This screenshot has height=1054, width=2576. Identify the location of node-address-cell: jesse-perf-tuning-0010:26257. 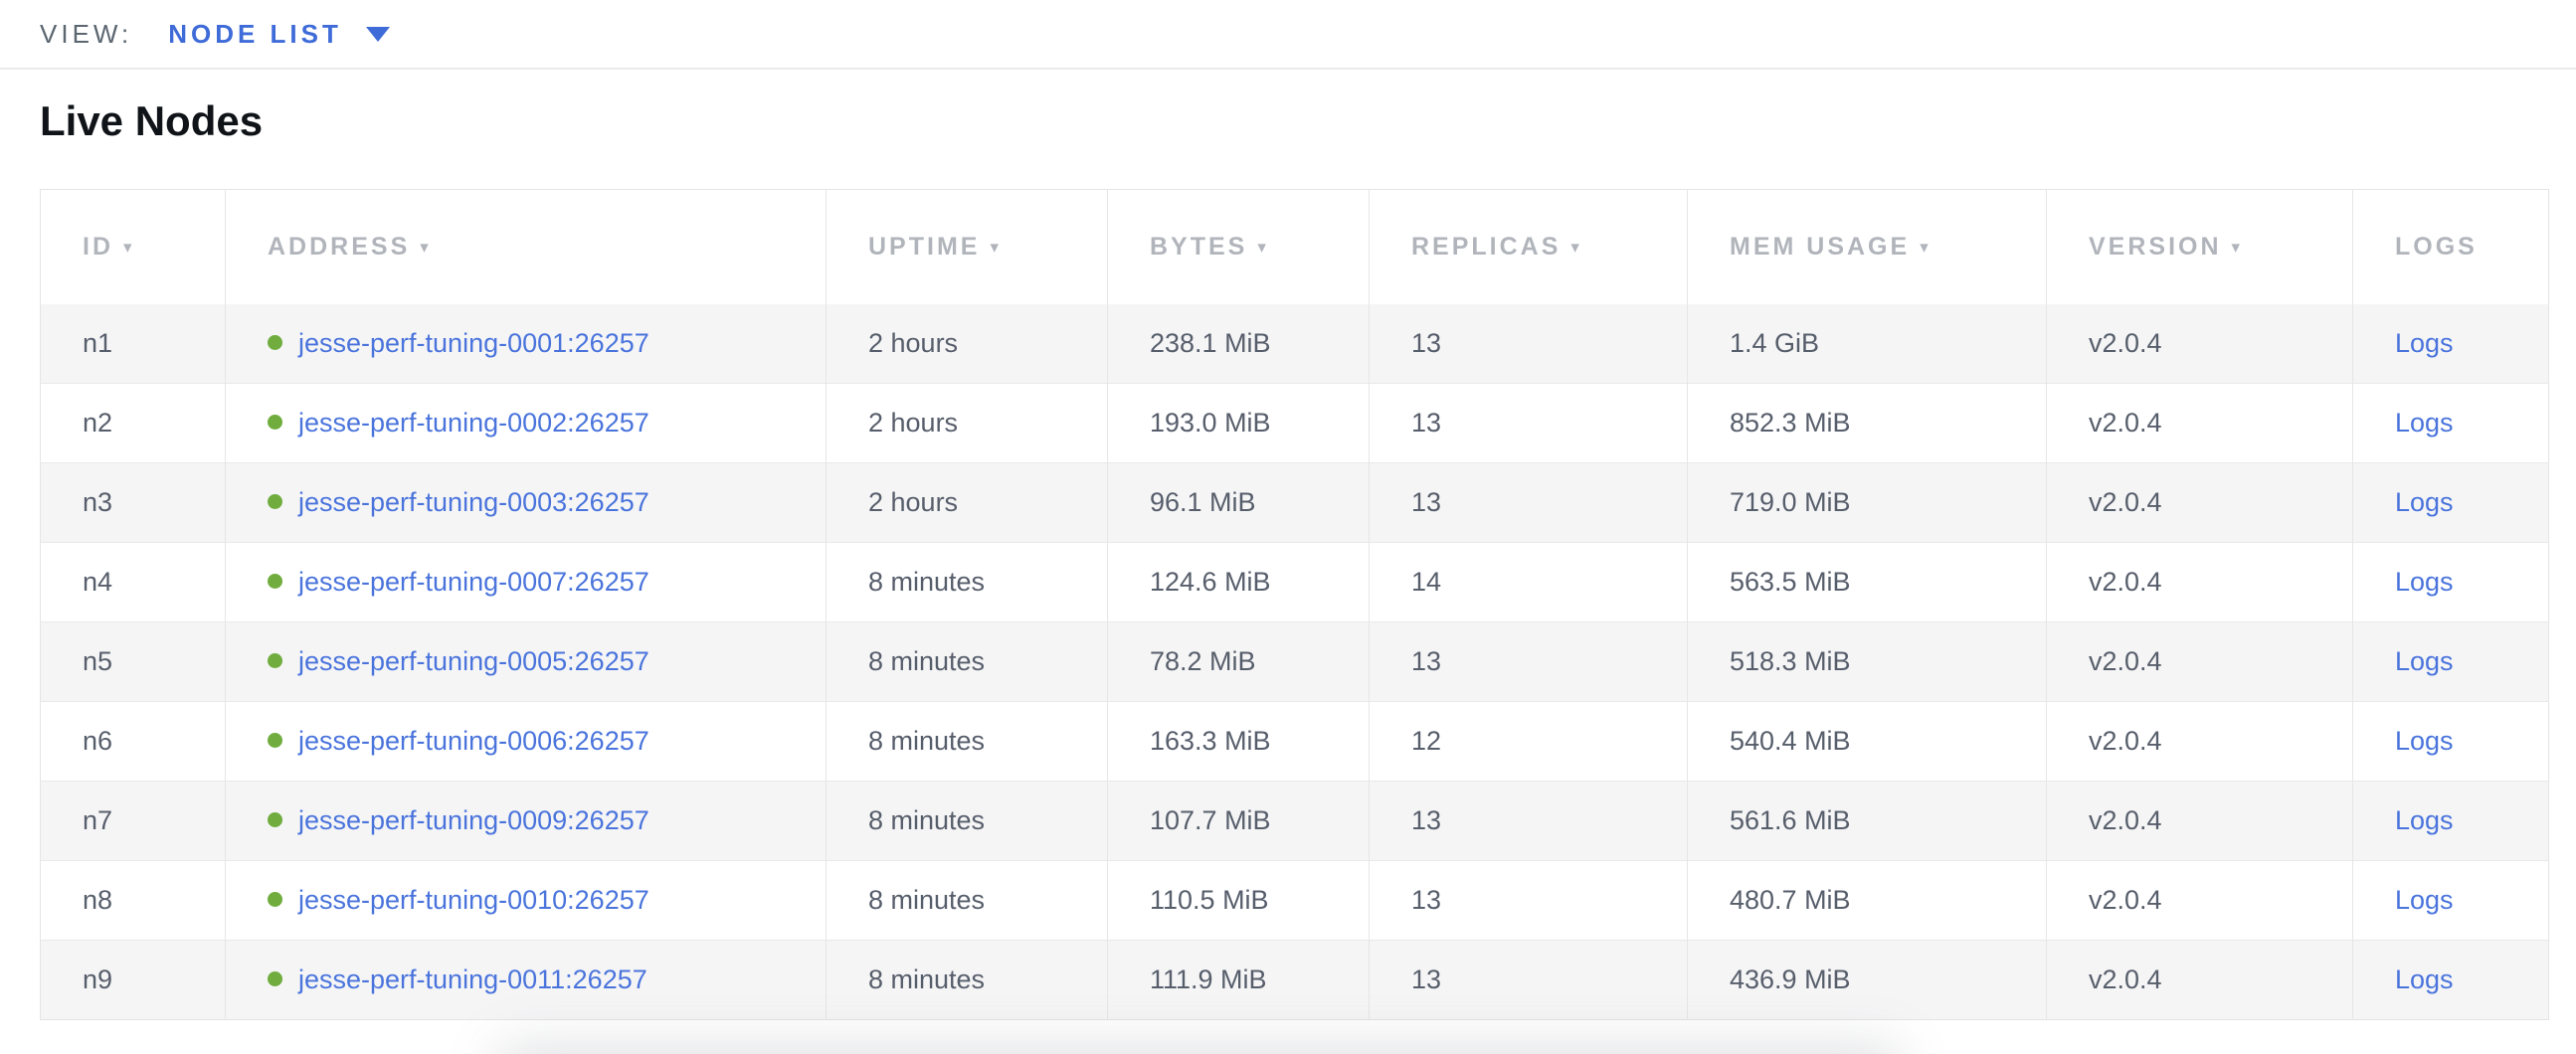
(526, 900).